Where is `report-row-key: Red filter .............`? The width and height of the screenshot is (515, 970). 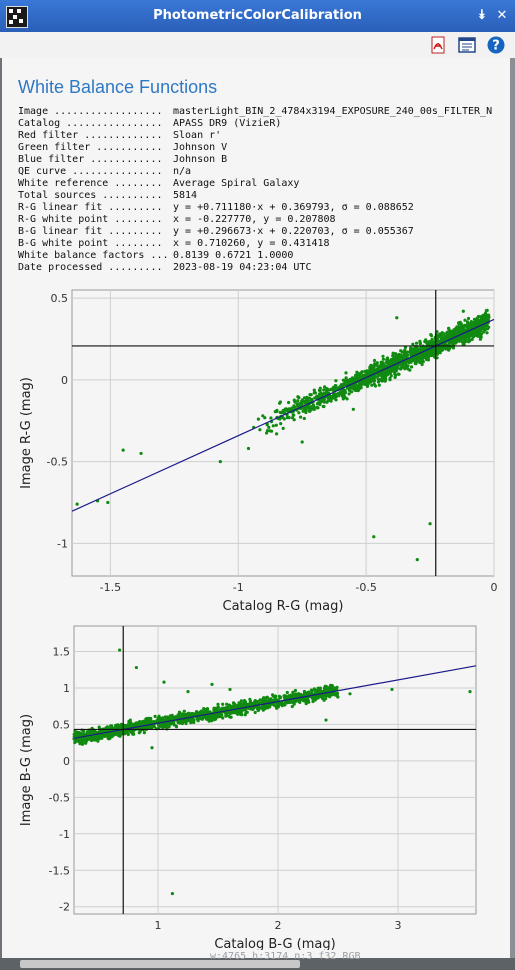 report-row-key: Red filter ............. is located at coordinates (90, 135).